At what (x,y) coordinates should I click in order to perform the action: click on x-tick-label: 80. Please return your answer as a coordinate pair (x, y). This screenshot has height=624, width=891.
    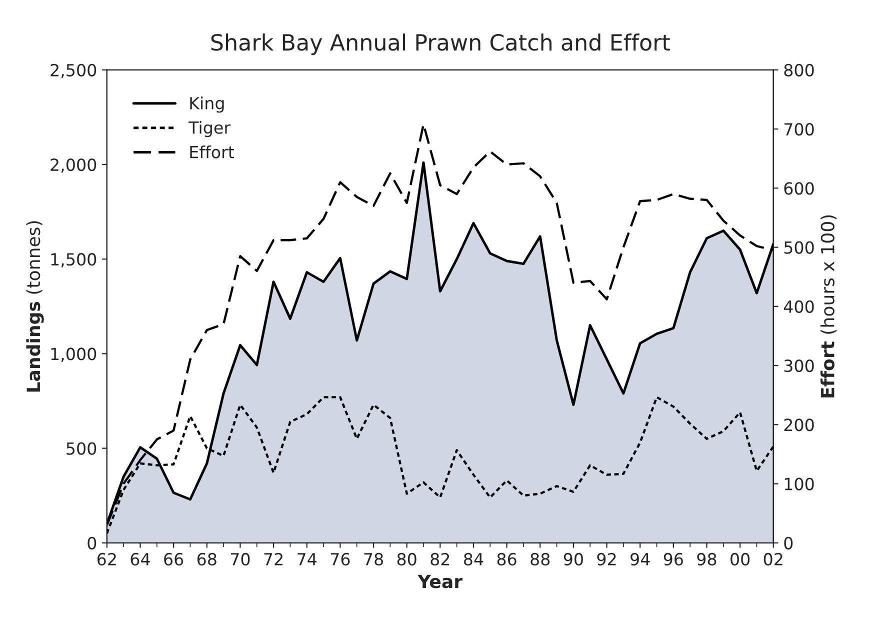
    Looking at the image, I should click on (406, 559).